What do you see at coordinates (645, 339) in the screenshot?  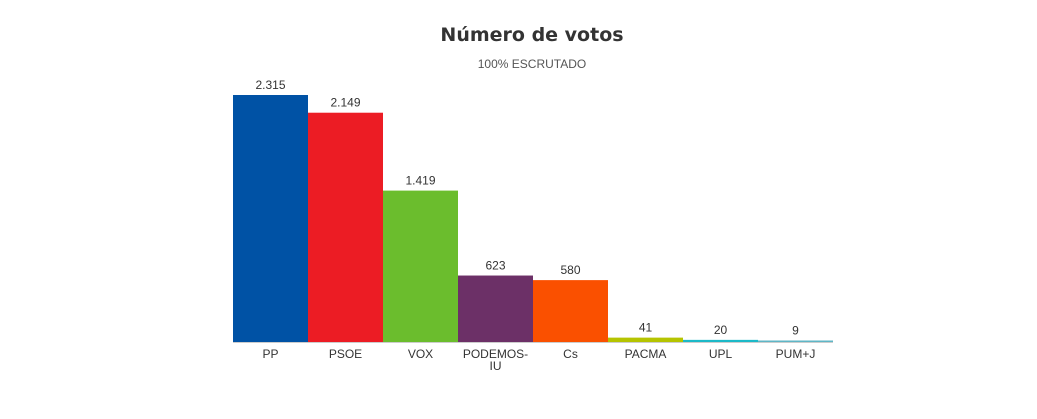 I see `bar-pacma` at bounding box center [645, 339].